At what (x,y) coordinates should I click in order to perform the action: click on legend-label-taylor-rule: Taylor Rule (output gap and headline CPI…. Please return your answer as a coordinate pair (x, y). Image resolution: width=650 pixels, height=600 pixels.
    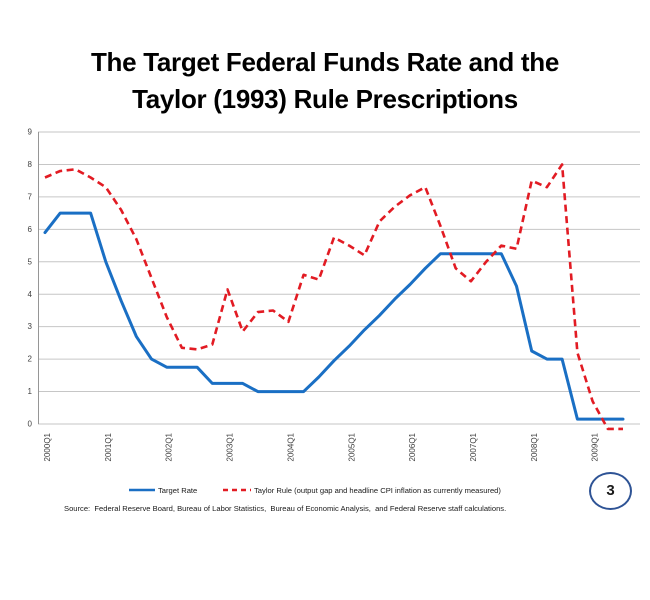
    Looking at the image, I should click on (377, 490).